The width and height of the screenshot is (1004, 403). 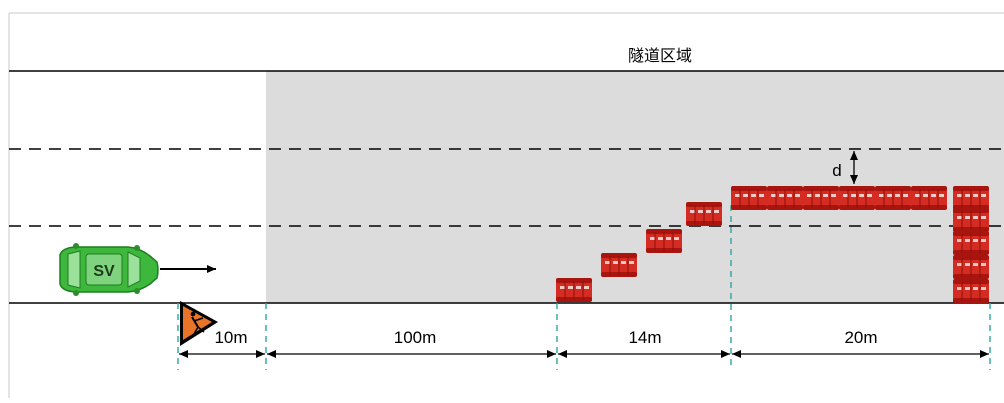 What do you see at coordinates (860, 337) in the screenshot?
I see `segment-label-20m: 20m` at bounding box center [860, 337].